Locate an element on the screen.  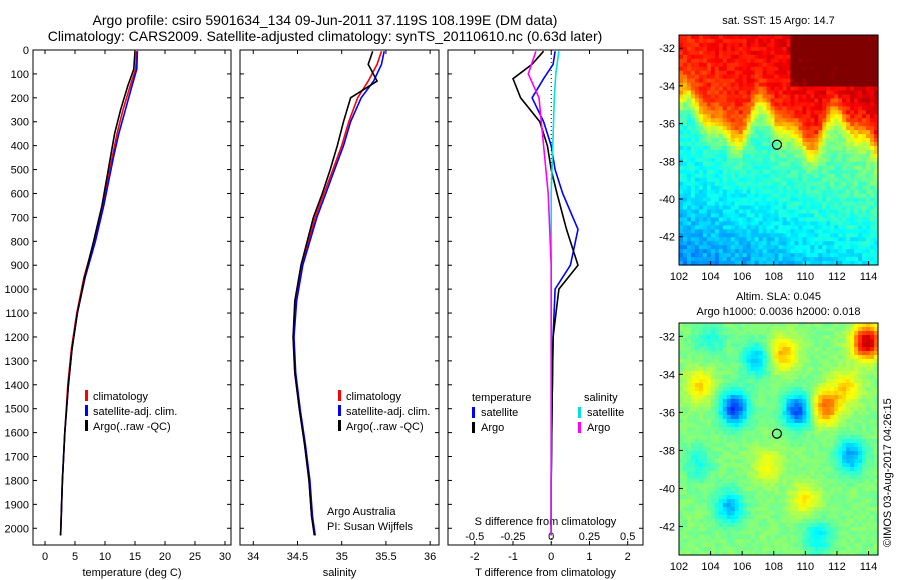
x-tick-label: -2 is located at coordinates (475, 557).